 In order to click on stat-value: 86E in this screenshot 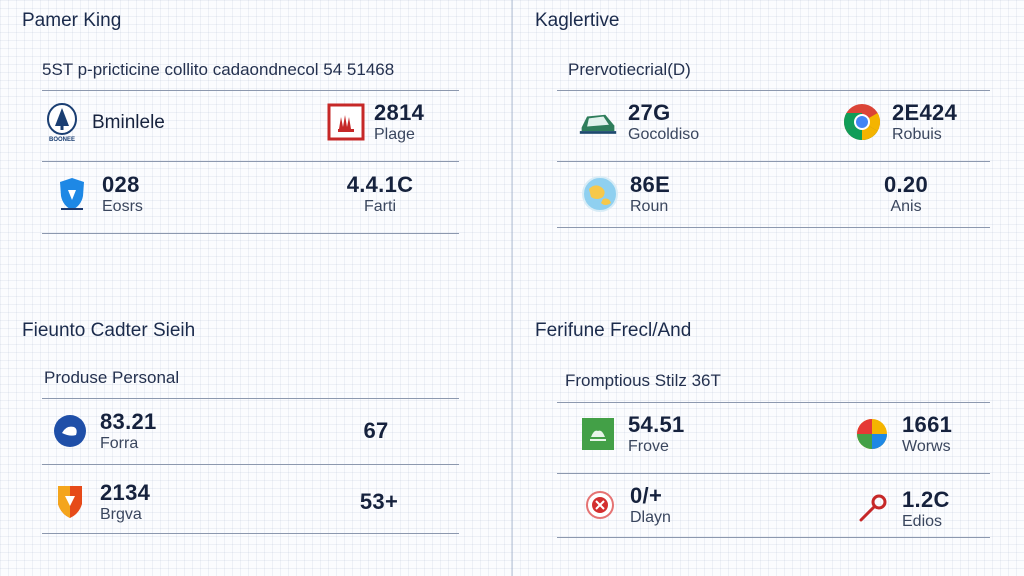, I will do `click(650, 184)`.